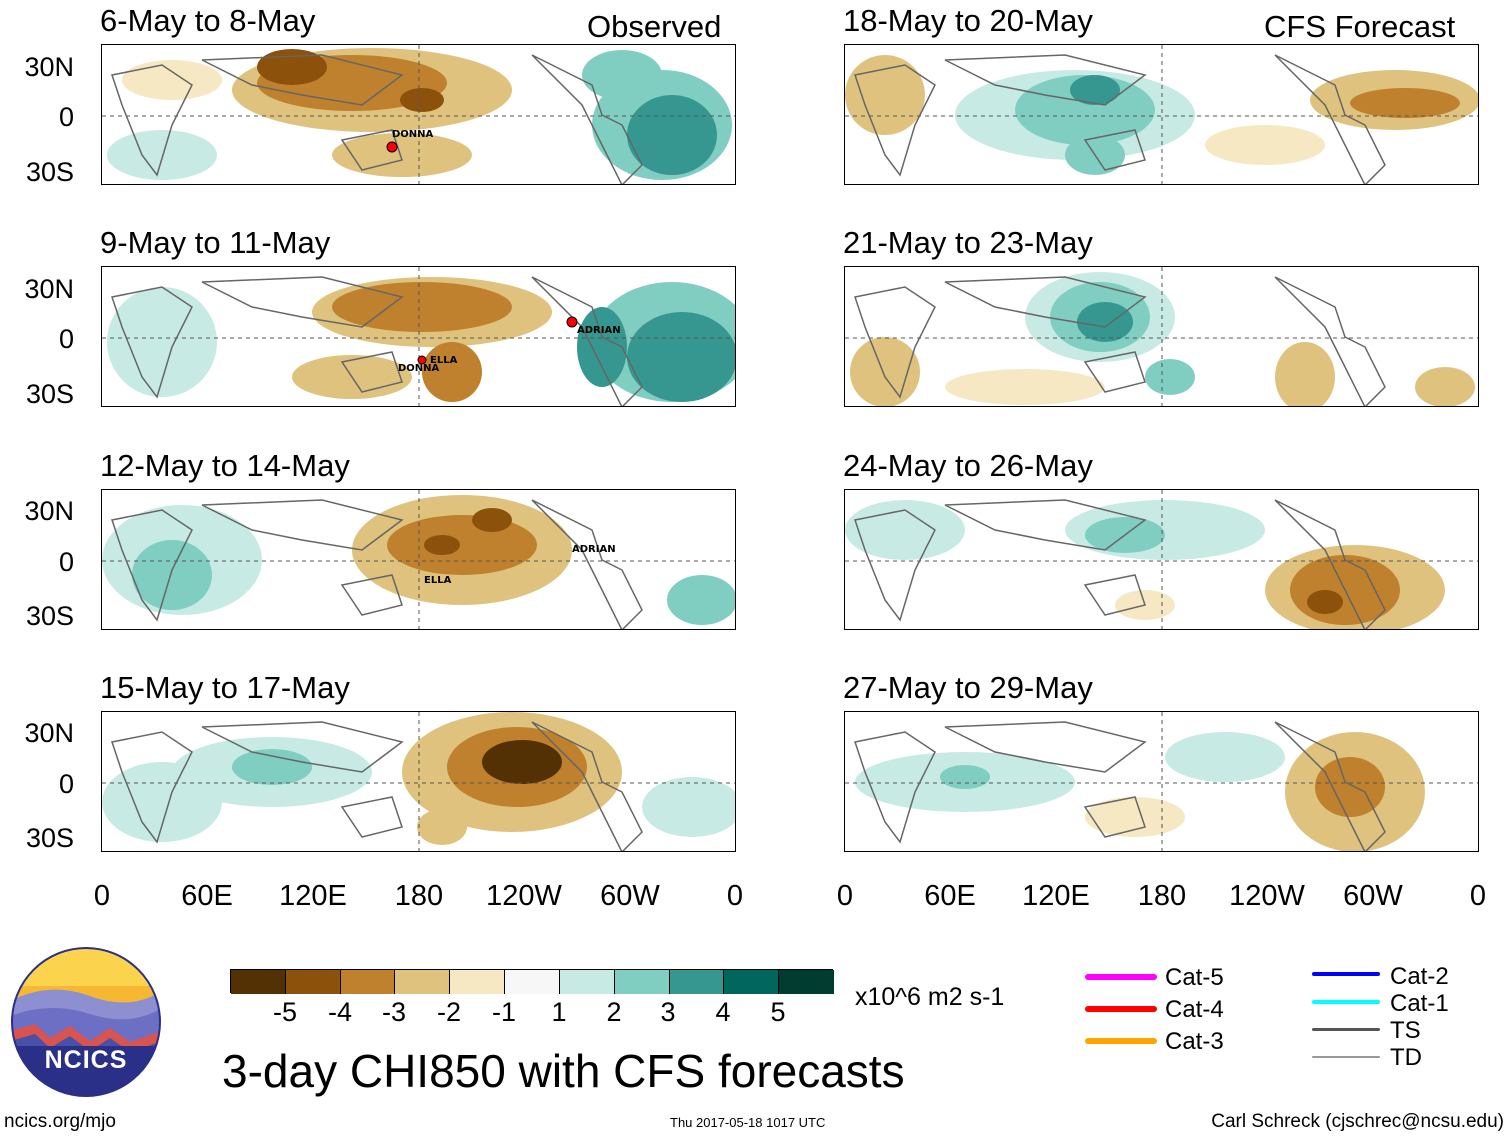 The height and width of the screenshot is (1137, 1510). Describe the element at coordinates (1346, 1057) in the screenshot. I see `legend-line-td` at that location.